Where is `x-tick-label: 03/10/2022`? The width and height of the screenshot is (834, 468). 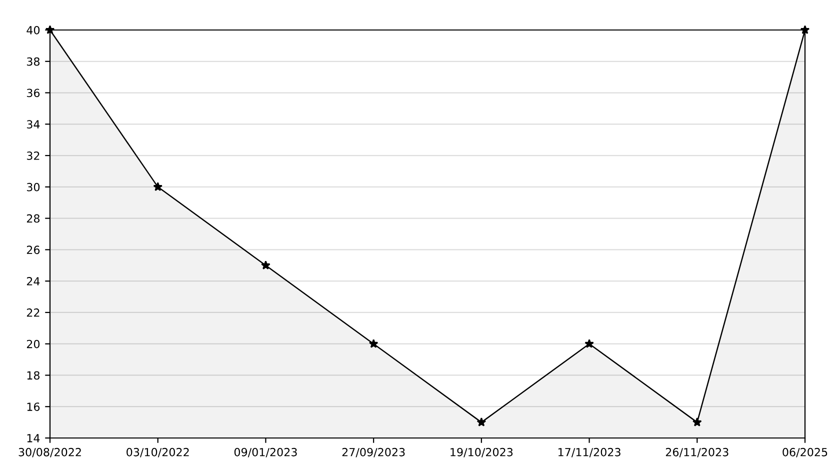
x-tick-label: 03/10/2022 is located at coordinates (157, 453).